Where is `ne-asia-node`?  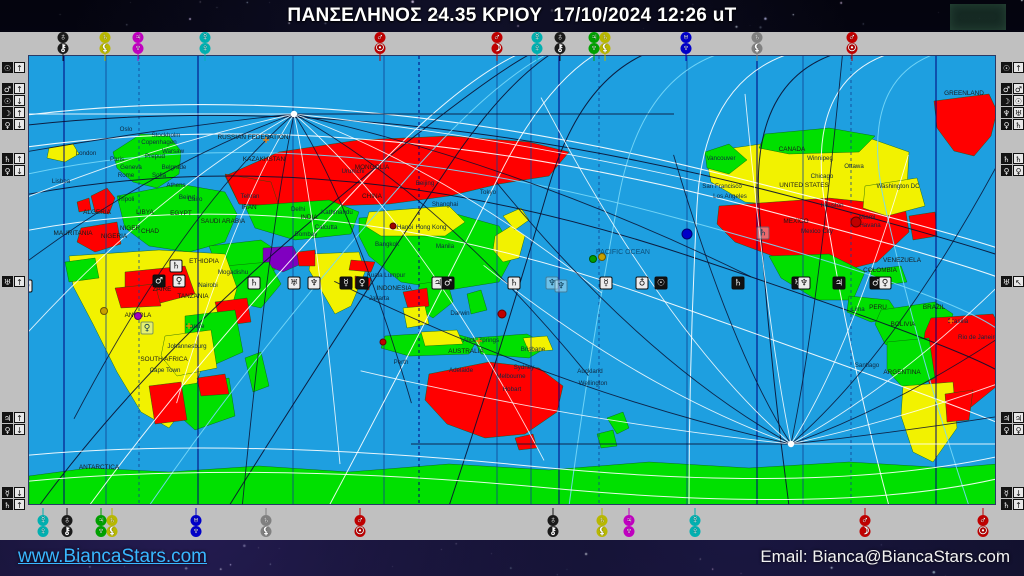 ne-asia-node is located at coordinates (393, 226).